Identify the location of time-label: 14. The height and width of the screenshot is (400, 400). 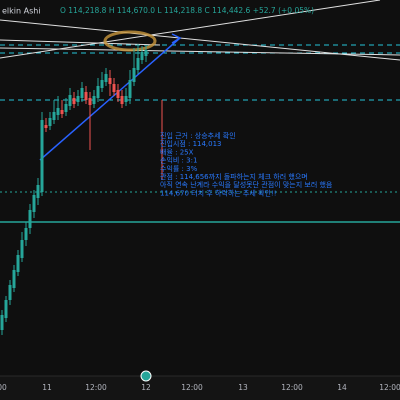
(342, 387).